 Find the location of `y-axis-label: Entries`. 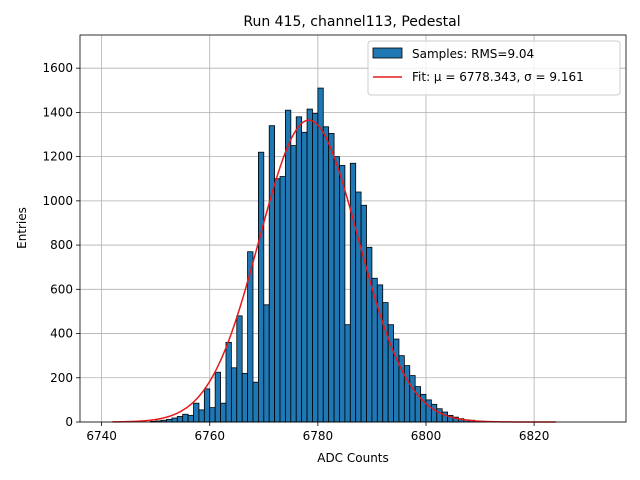

y-axis-label: Entries is located at coordinates (22, 228).